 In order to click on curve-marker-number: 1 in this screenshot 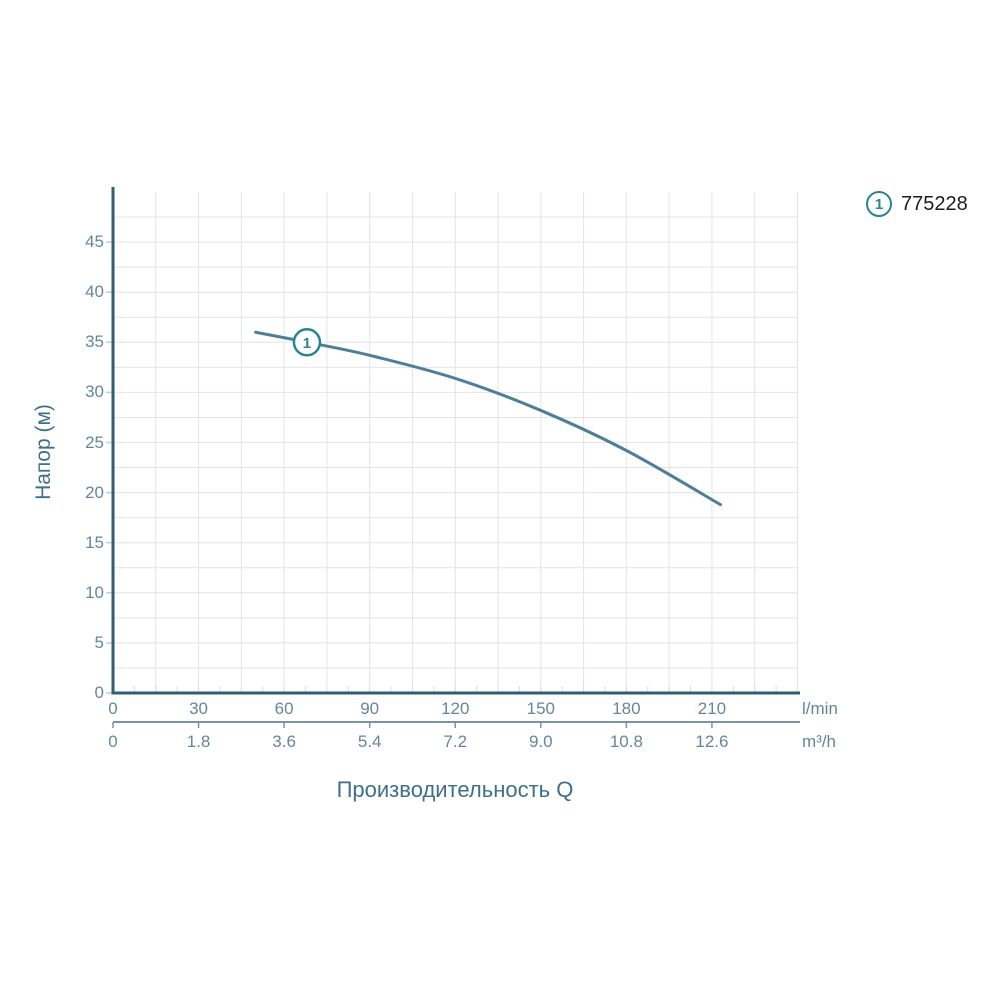, I will do `click(307, 343)`.